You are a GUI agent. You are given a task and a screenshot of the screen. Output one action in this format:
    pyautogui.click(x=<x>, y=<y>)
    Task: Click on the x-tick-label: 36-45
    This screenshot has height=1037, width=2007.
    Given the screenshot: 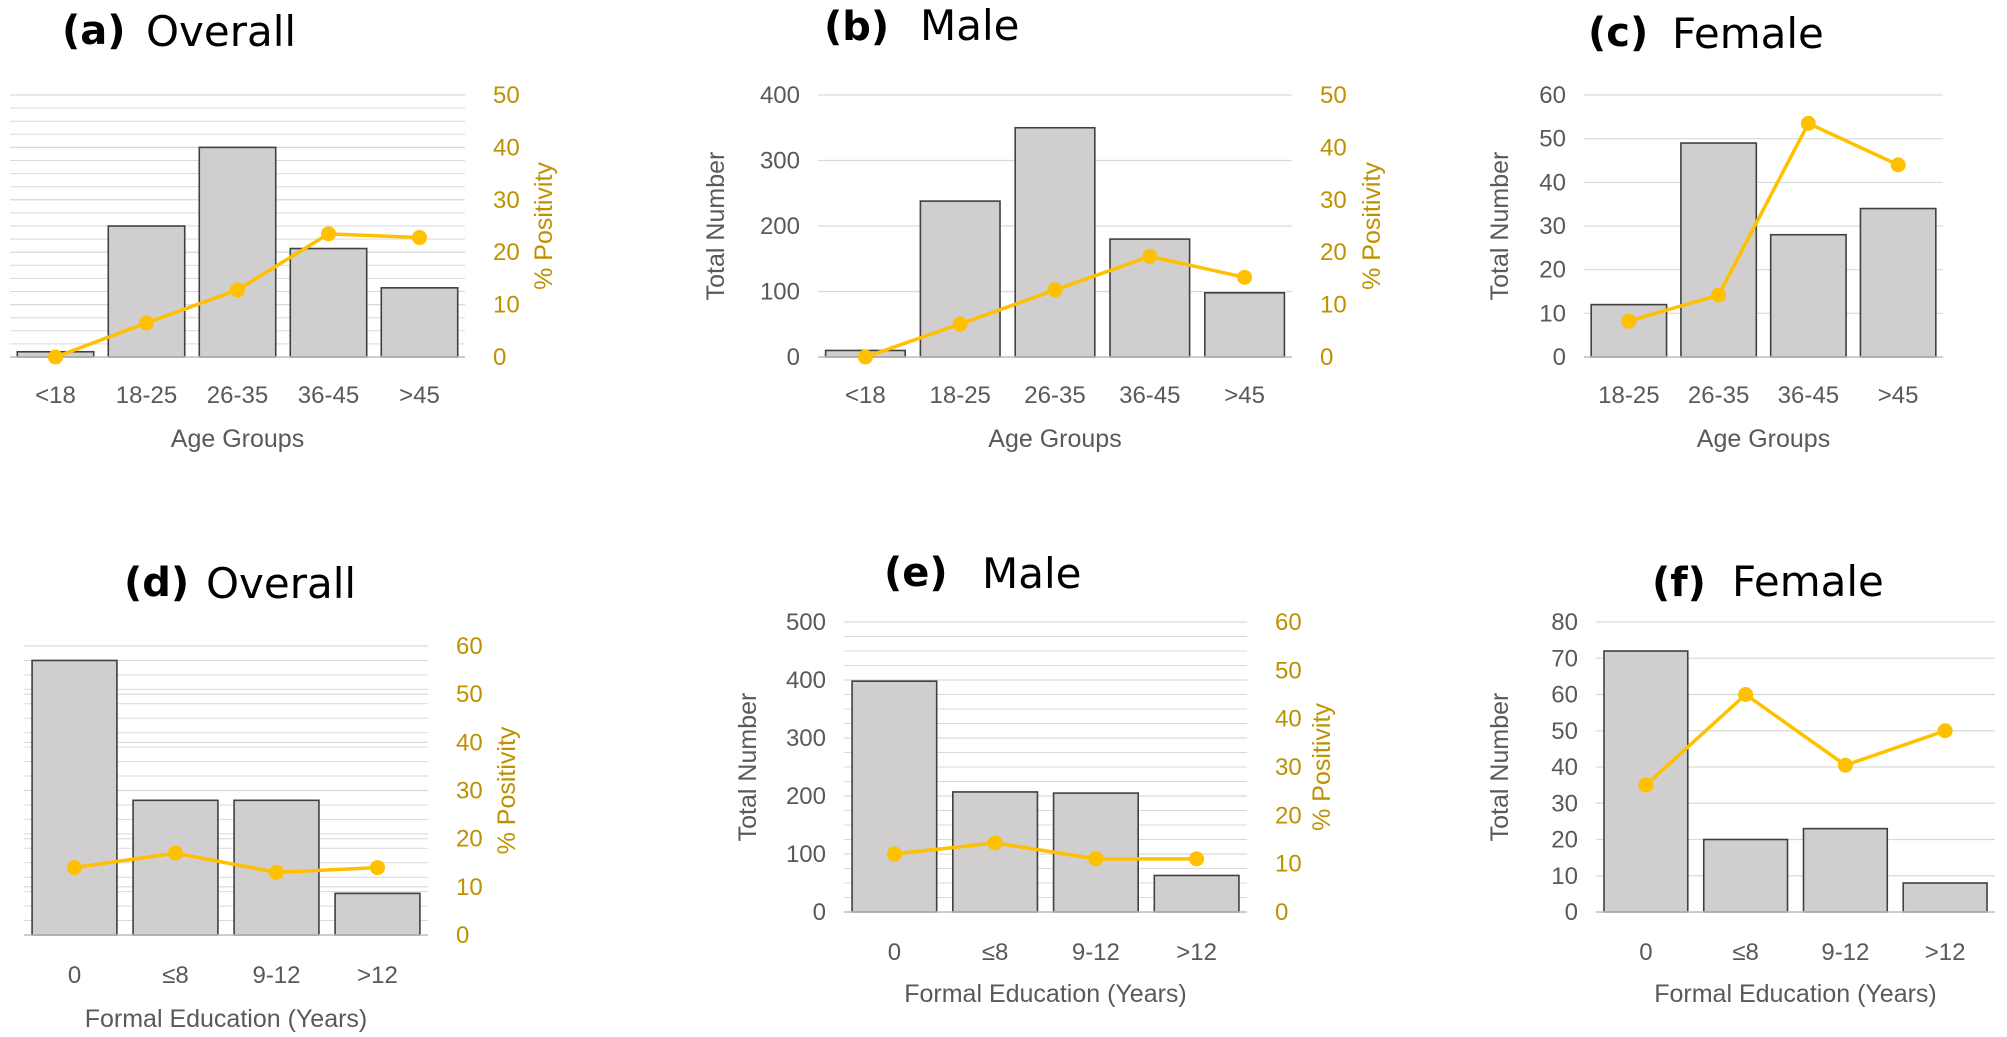 What is the action you would take?
    pyautogui.click(x=1808, y=395)
    